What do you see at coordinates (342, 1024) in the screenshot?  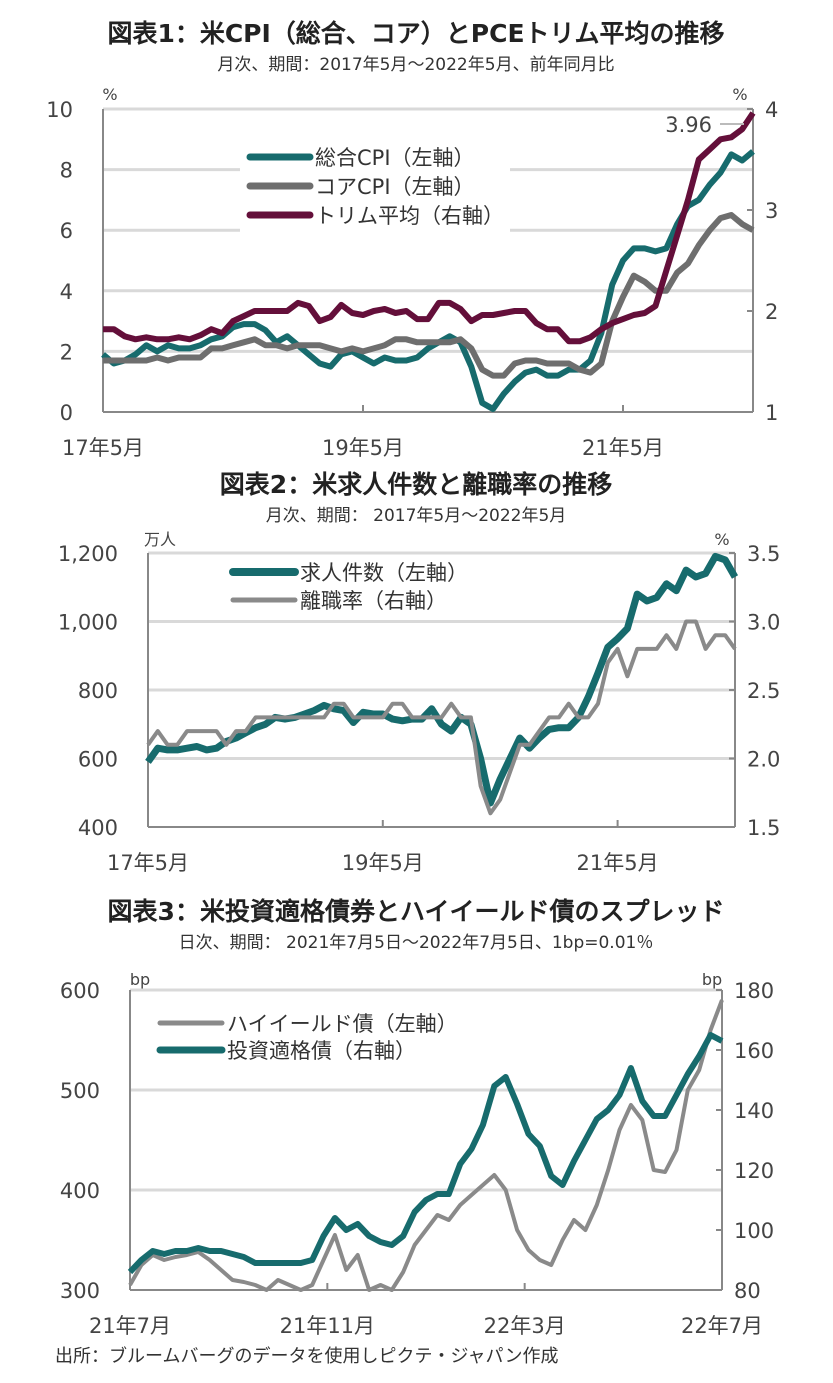 I see `legend-label: ハイイールド債（左軸）` at bounding box center [342, 1024].